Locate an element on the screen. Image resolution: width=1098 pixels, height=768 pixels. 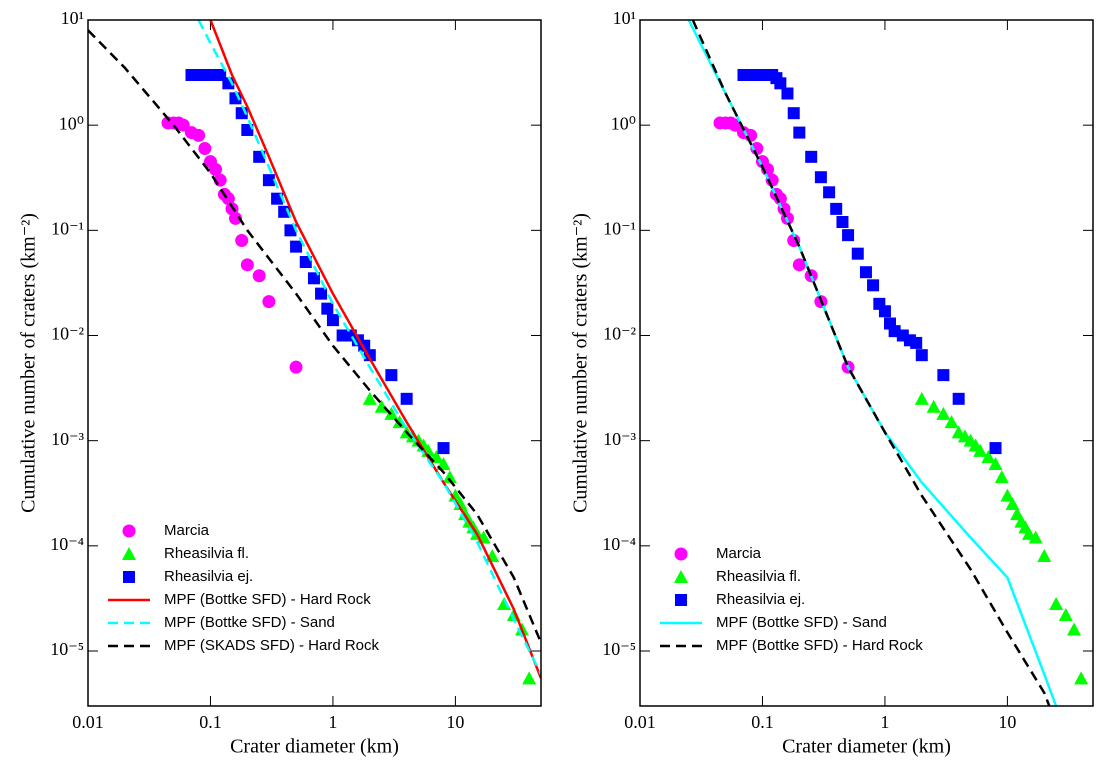
x-tick-label: 0.1 is located at coordinates (210, 722).